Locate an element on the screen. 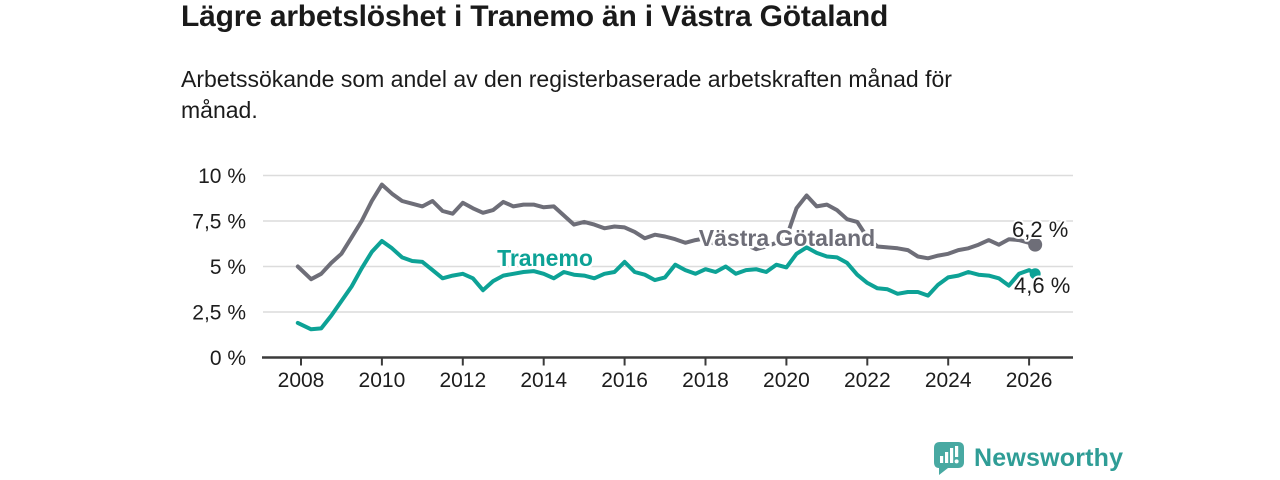  x-tick-label: 2024 is located at coordinates (948, 380).